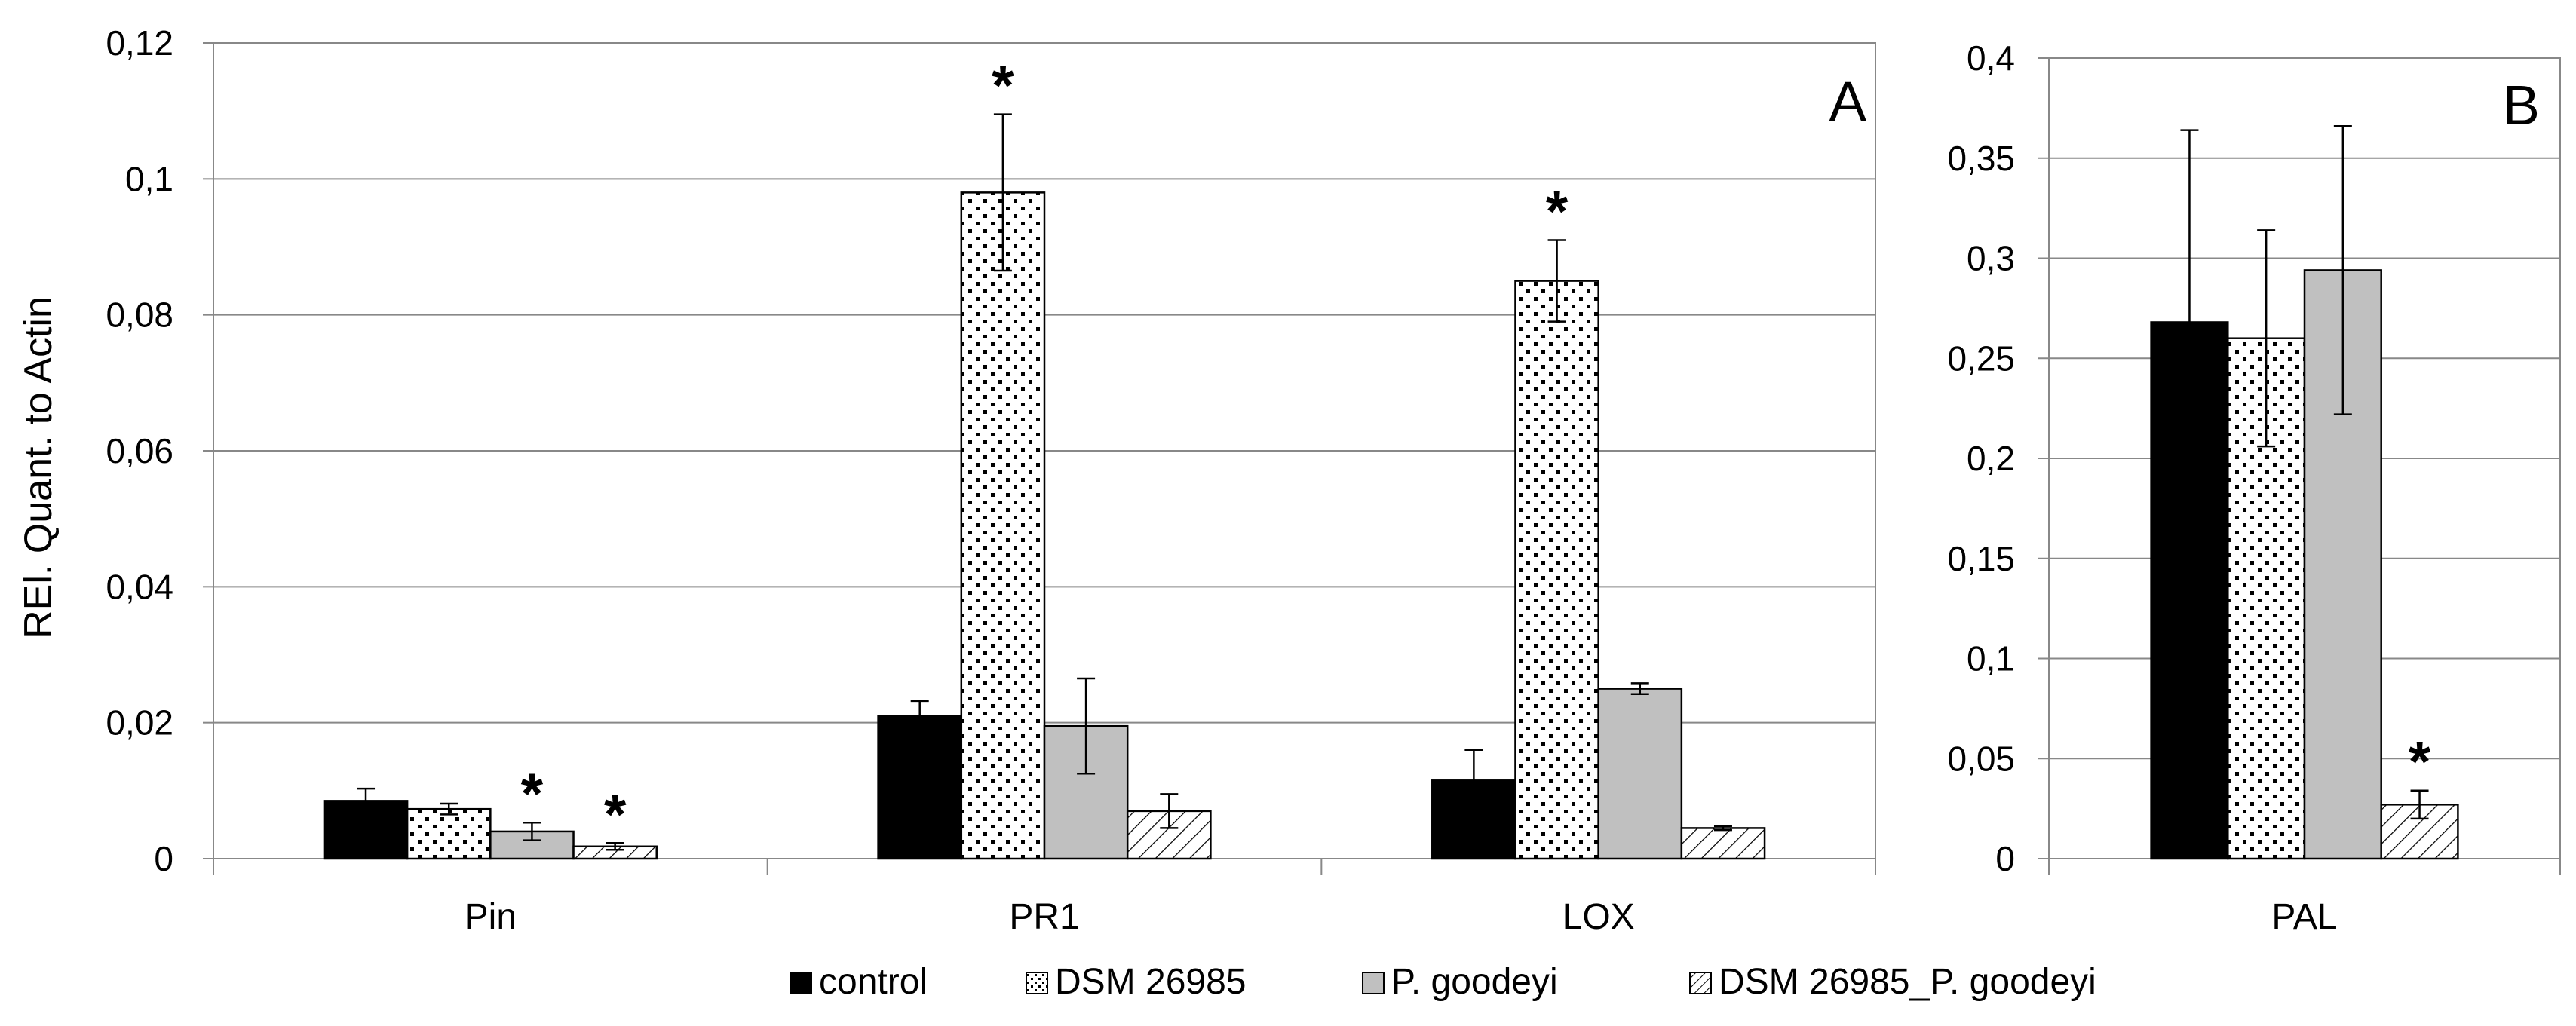  I want to click on b-ytick-label: 0,1, so click(1991, 658).